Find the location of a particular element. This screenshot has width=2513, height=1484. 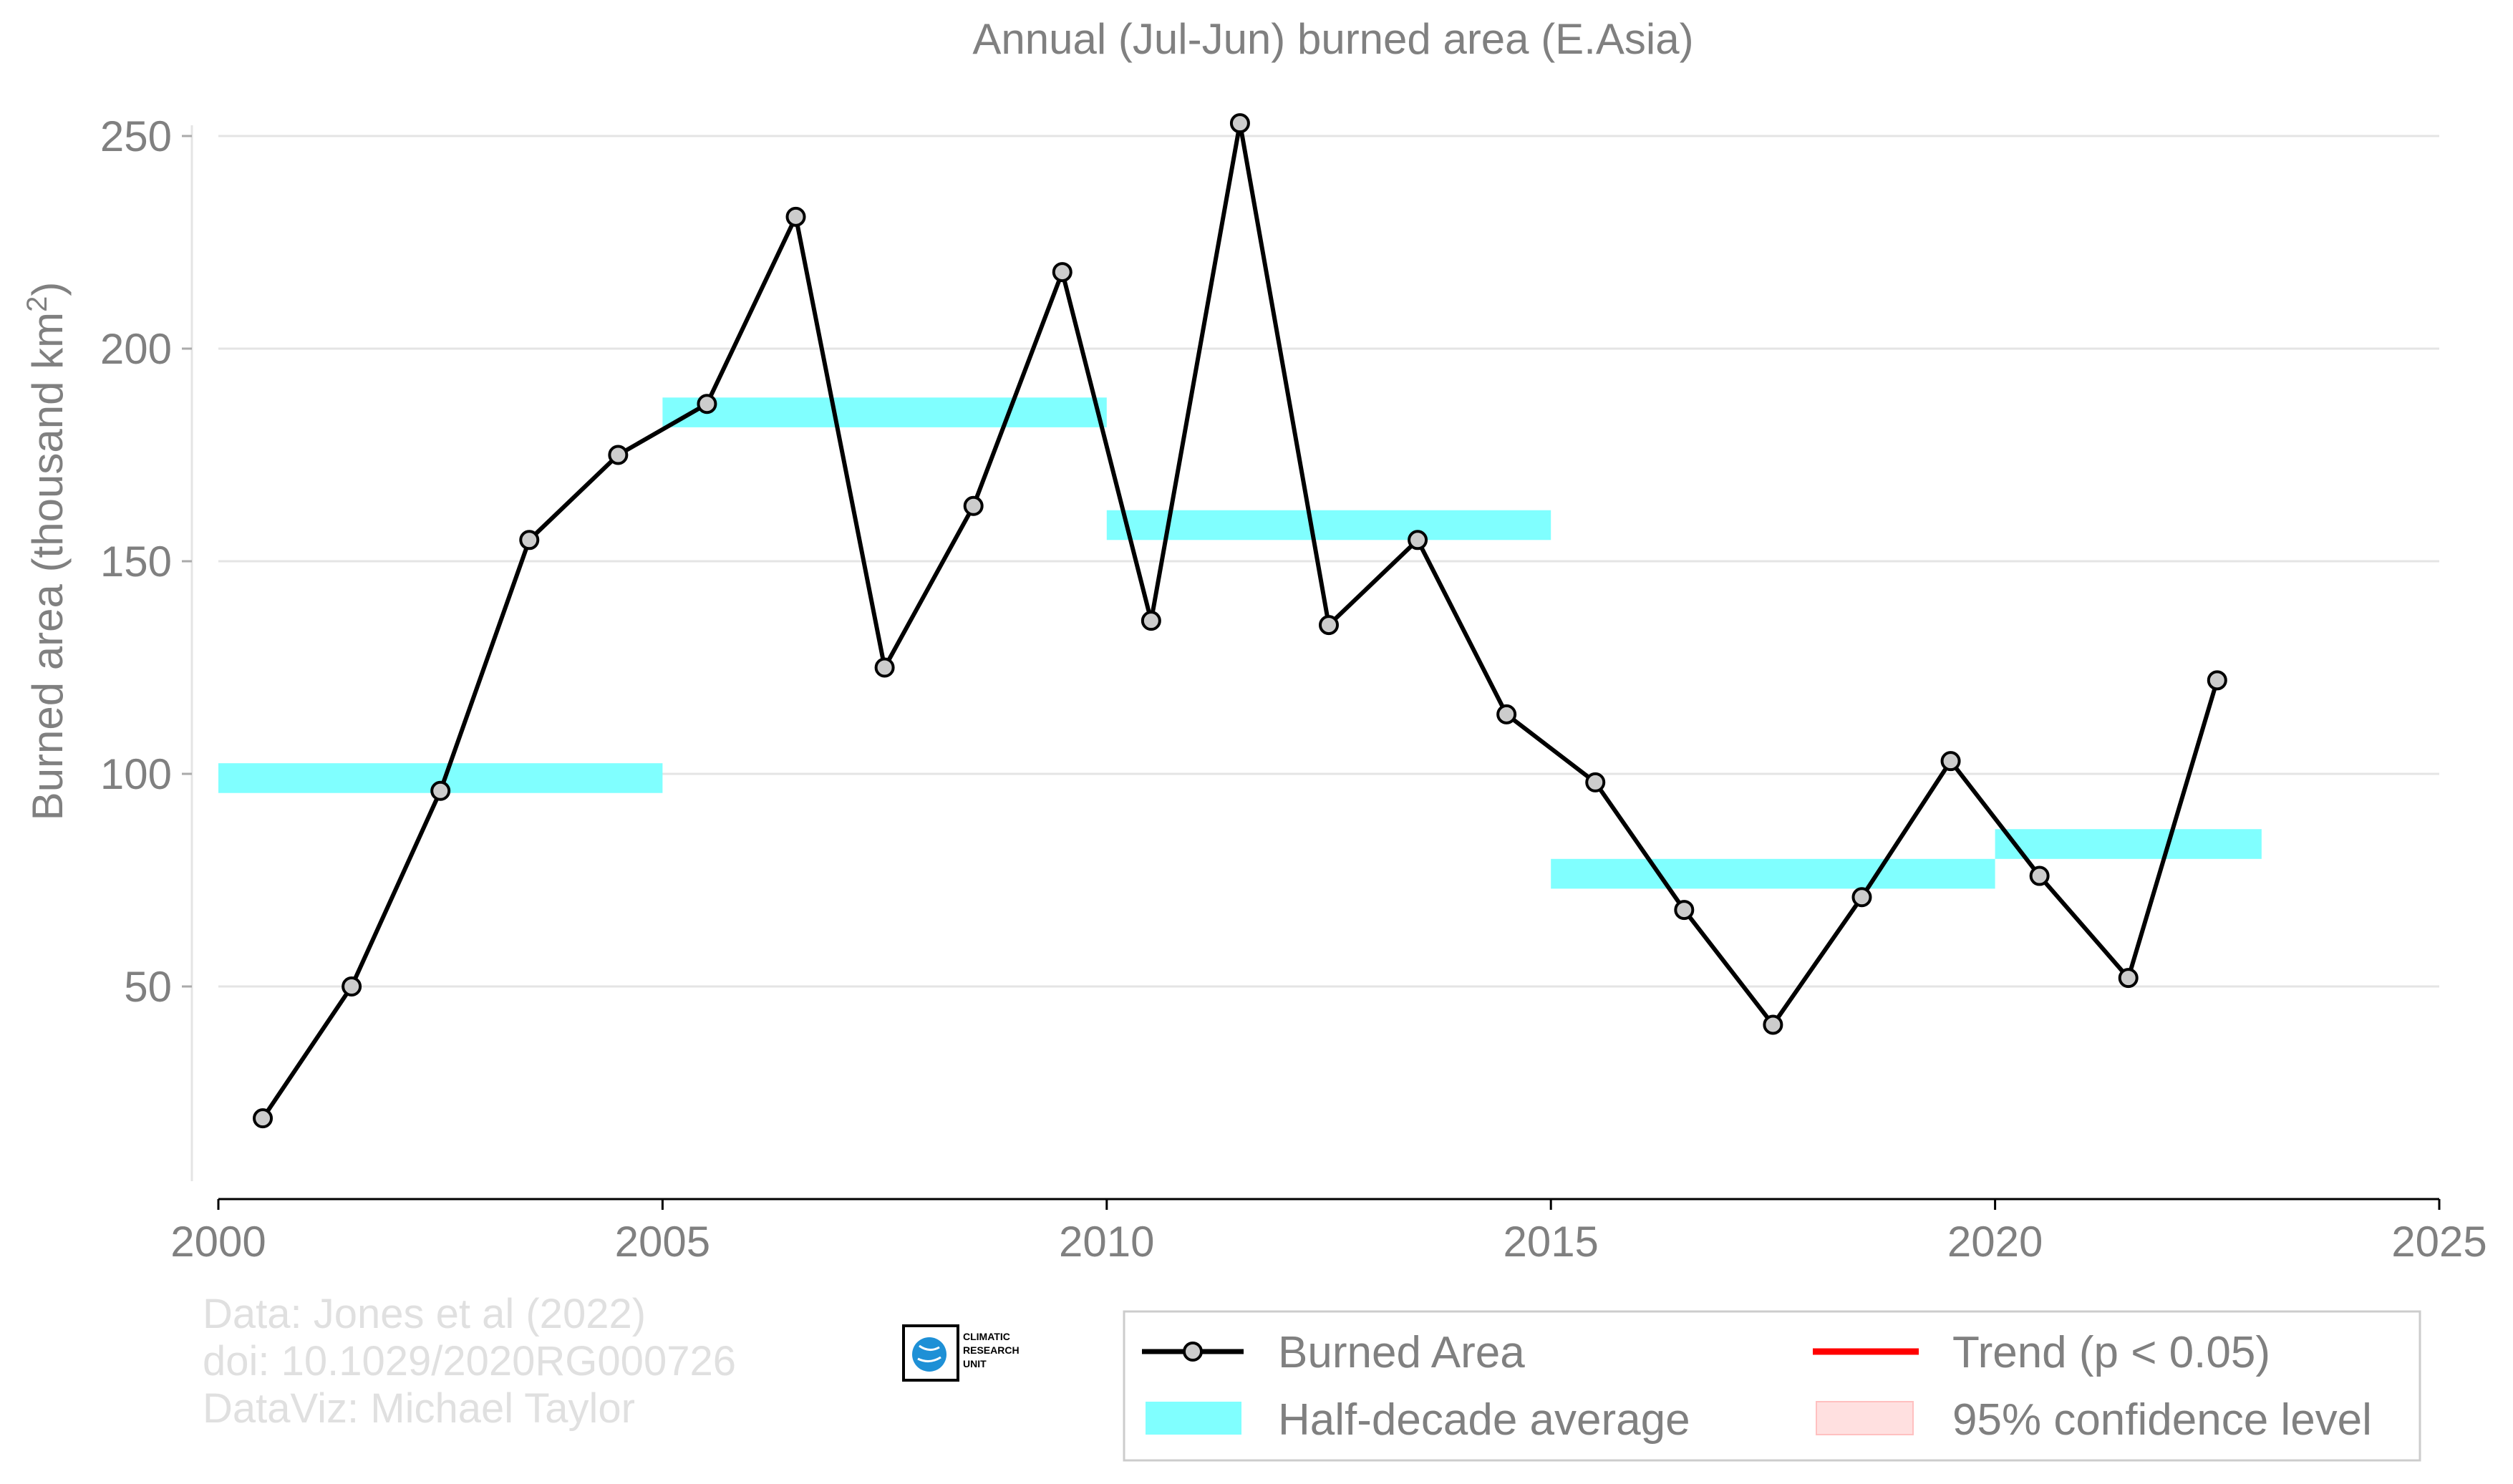

y-tick-label-150: 150 is located at coordinates (136, 562).